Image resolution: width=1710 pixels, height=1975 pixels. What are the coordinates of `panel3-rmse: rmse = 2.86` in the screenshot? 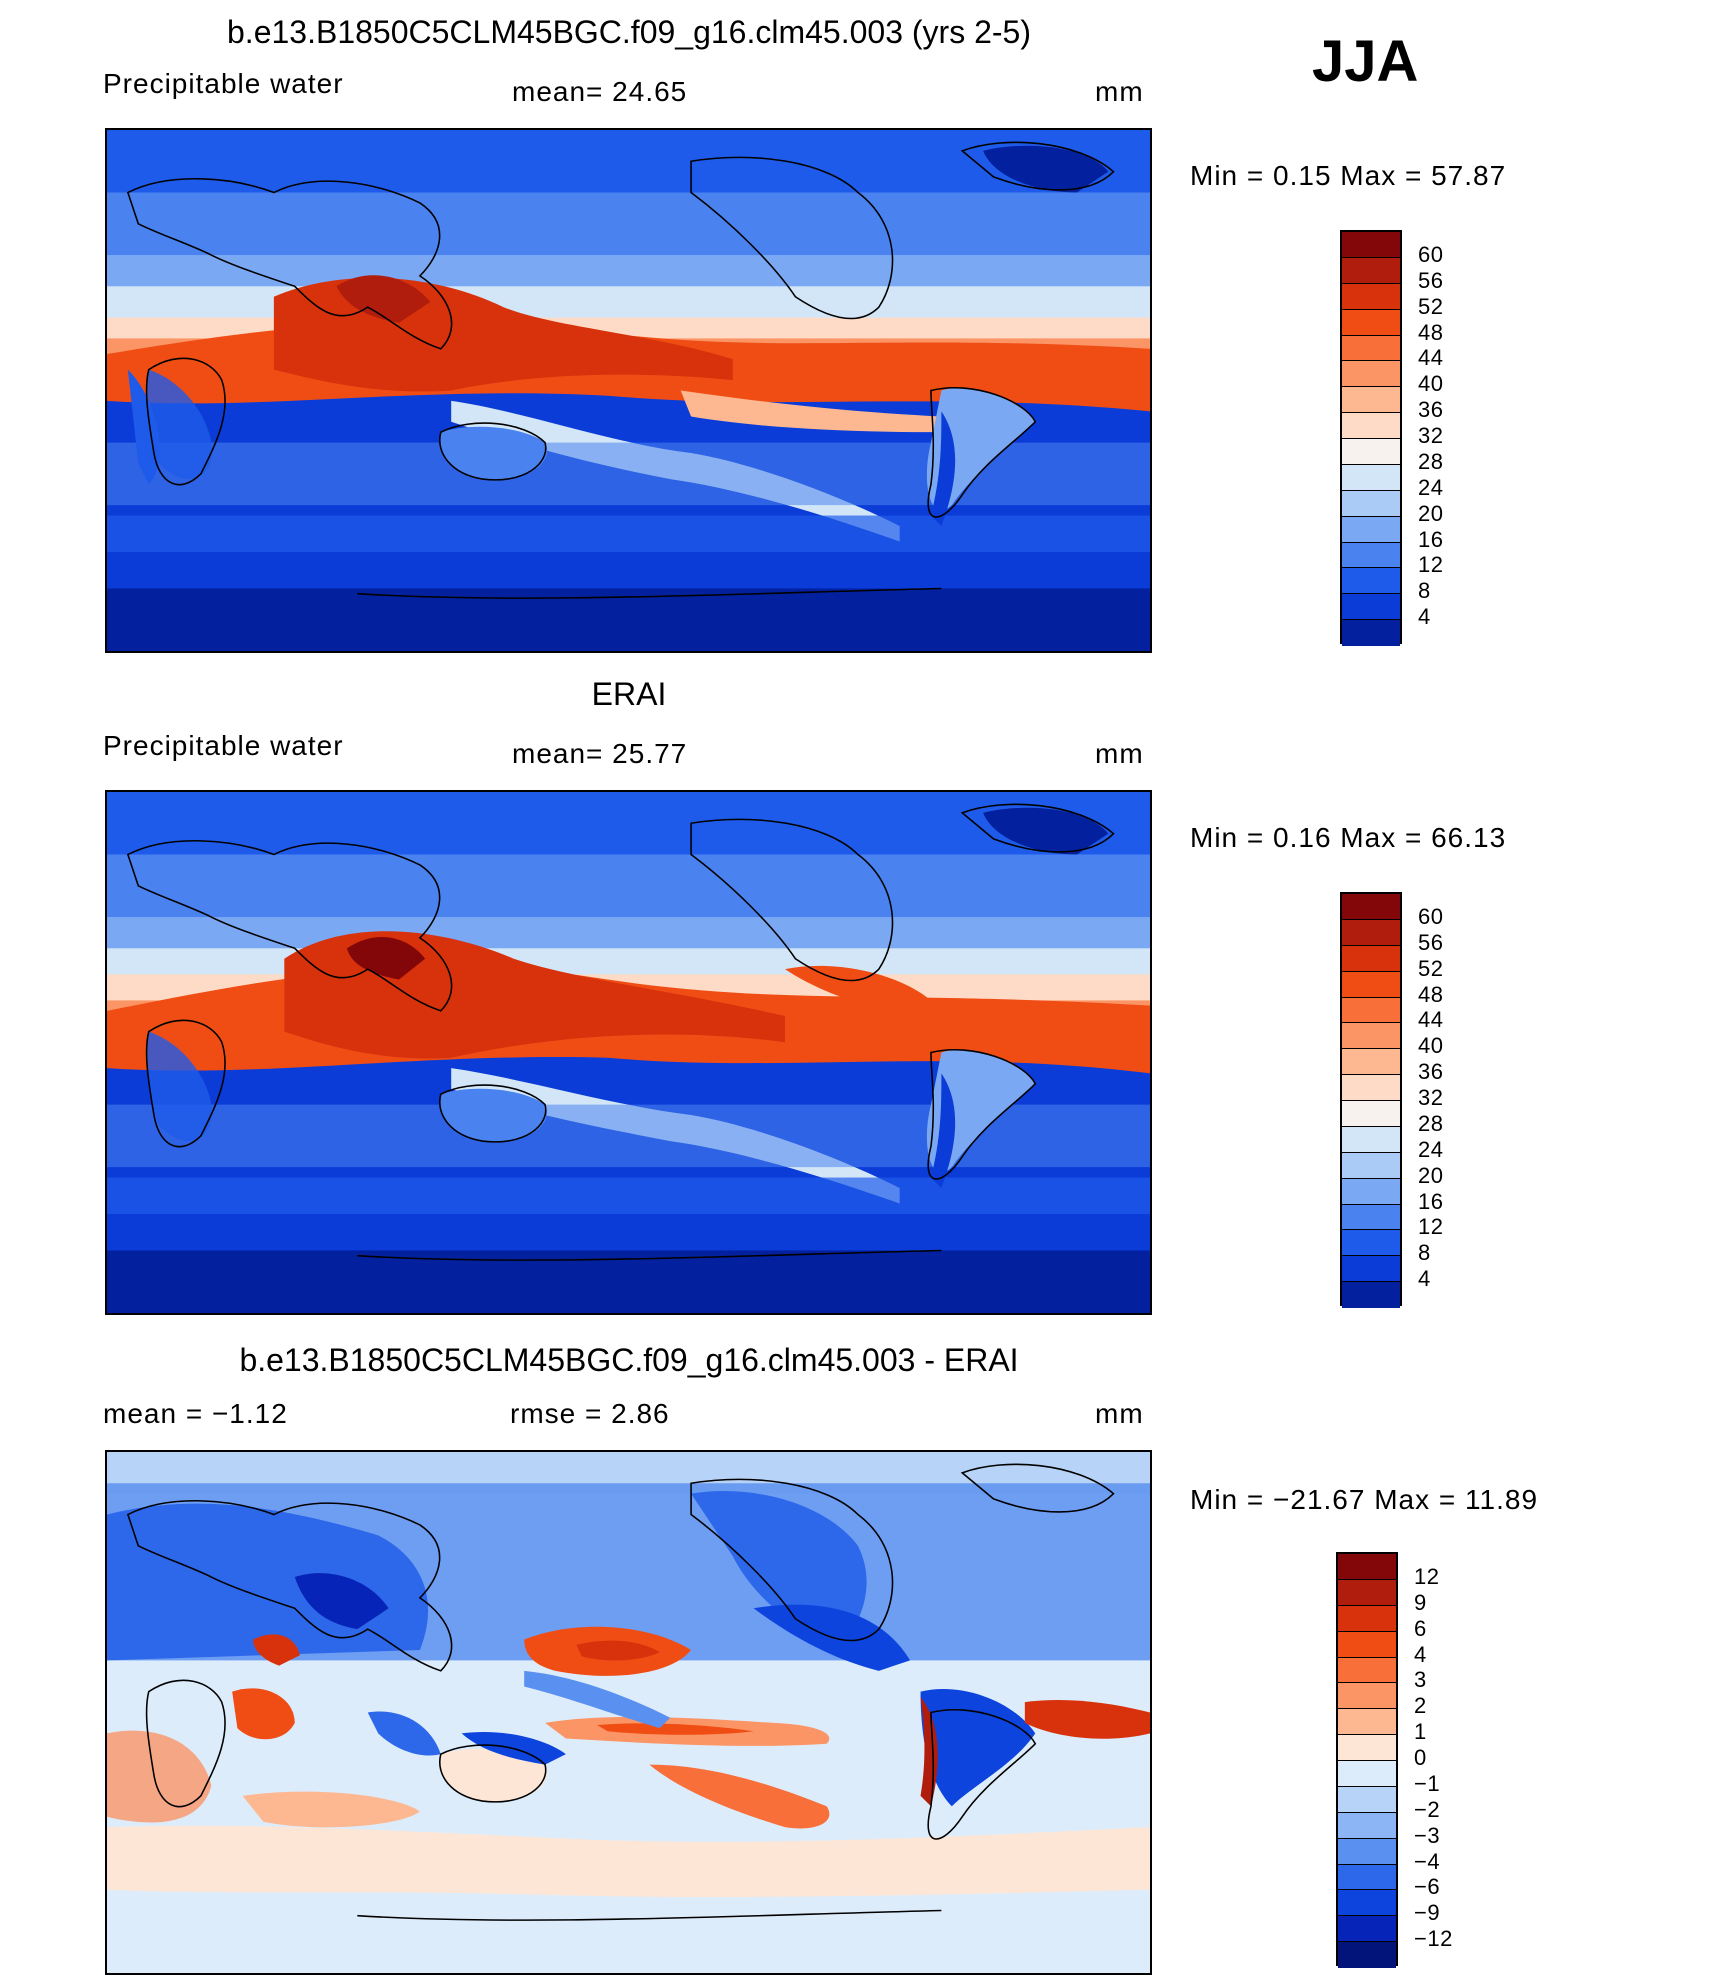 It's located at (590, 1413).